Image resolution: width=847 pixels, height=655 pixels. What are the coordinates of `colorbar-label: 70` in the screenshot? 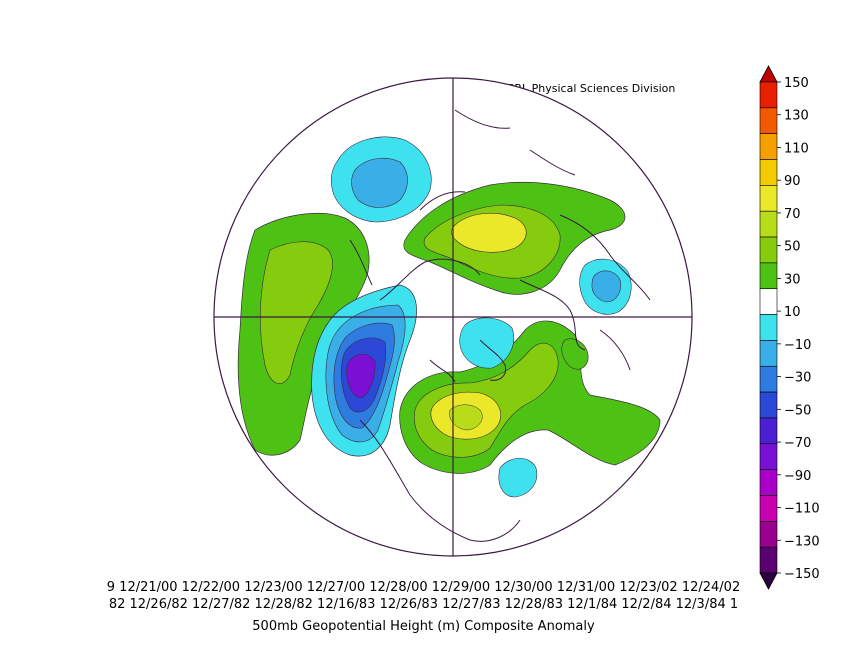 It's located at (792, 214).